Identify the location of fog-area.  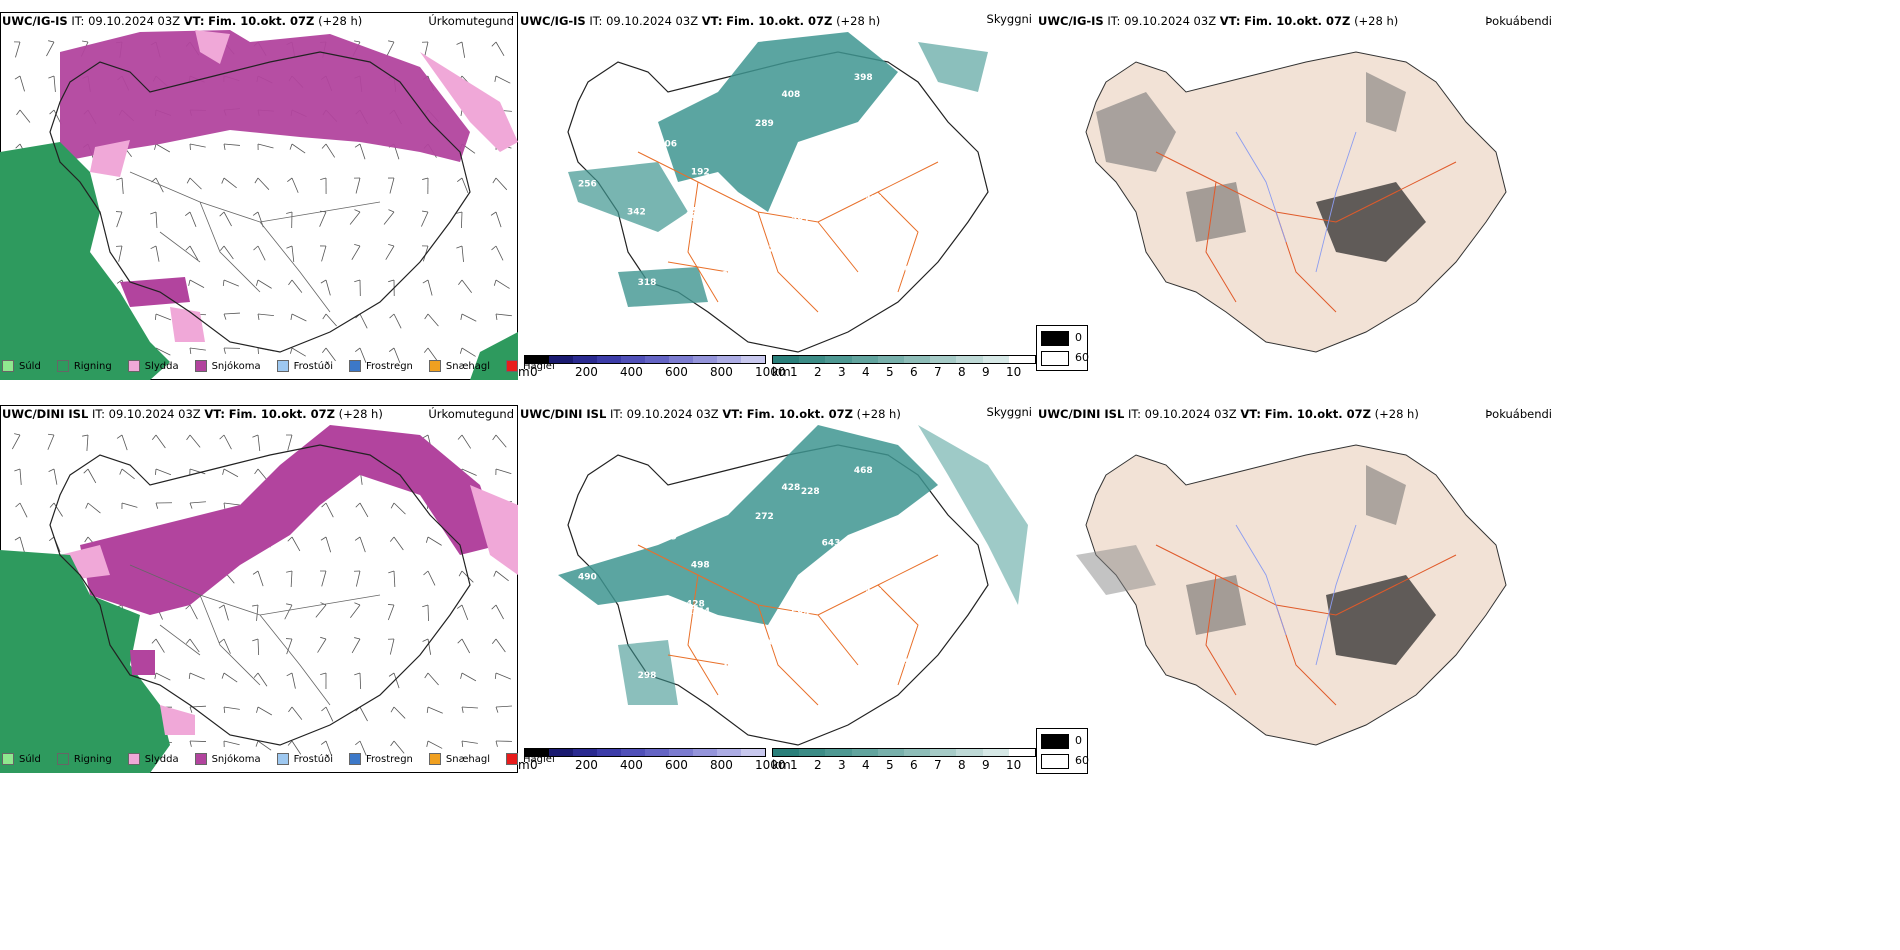
(1216, 212).